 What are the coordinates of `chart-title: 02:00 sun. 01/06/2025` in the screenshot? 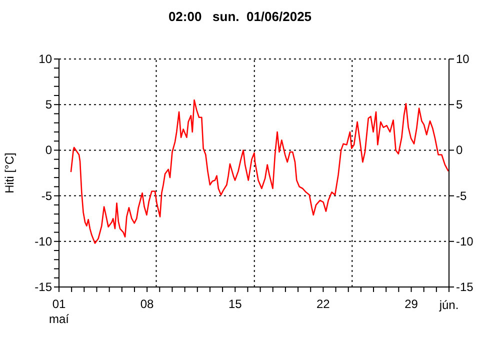 It's located at (240, 16).